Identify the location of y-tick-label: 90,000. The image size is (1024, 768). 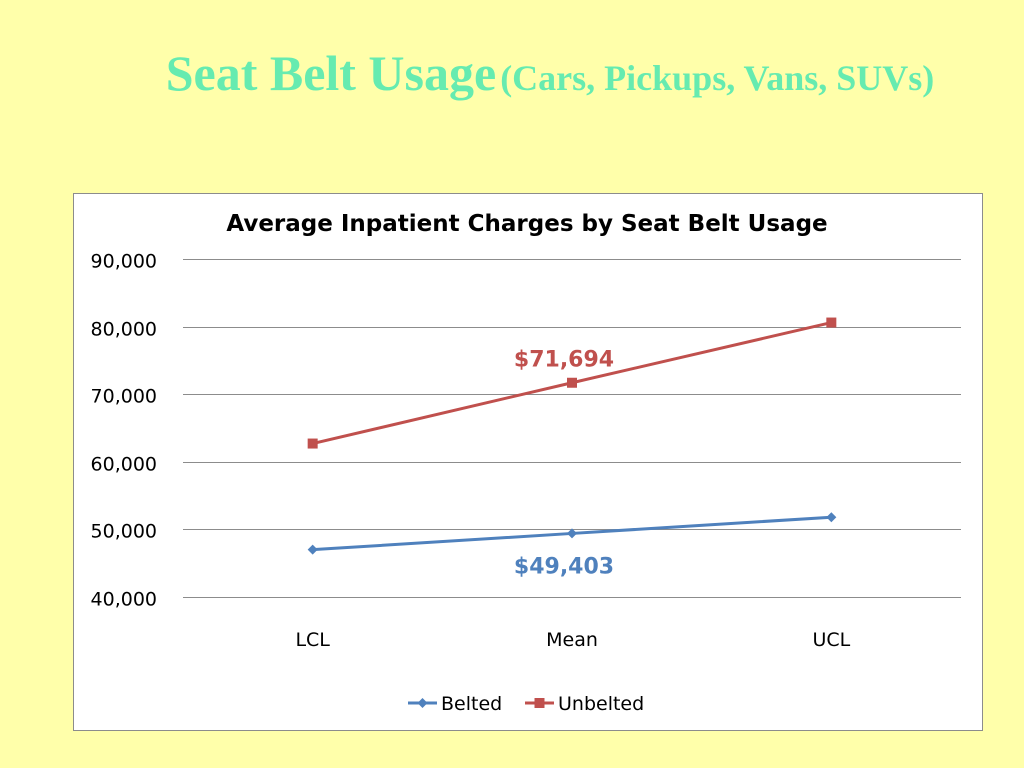
(124, 262).